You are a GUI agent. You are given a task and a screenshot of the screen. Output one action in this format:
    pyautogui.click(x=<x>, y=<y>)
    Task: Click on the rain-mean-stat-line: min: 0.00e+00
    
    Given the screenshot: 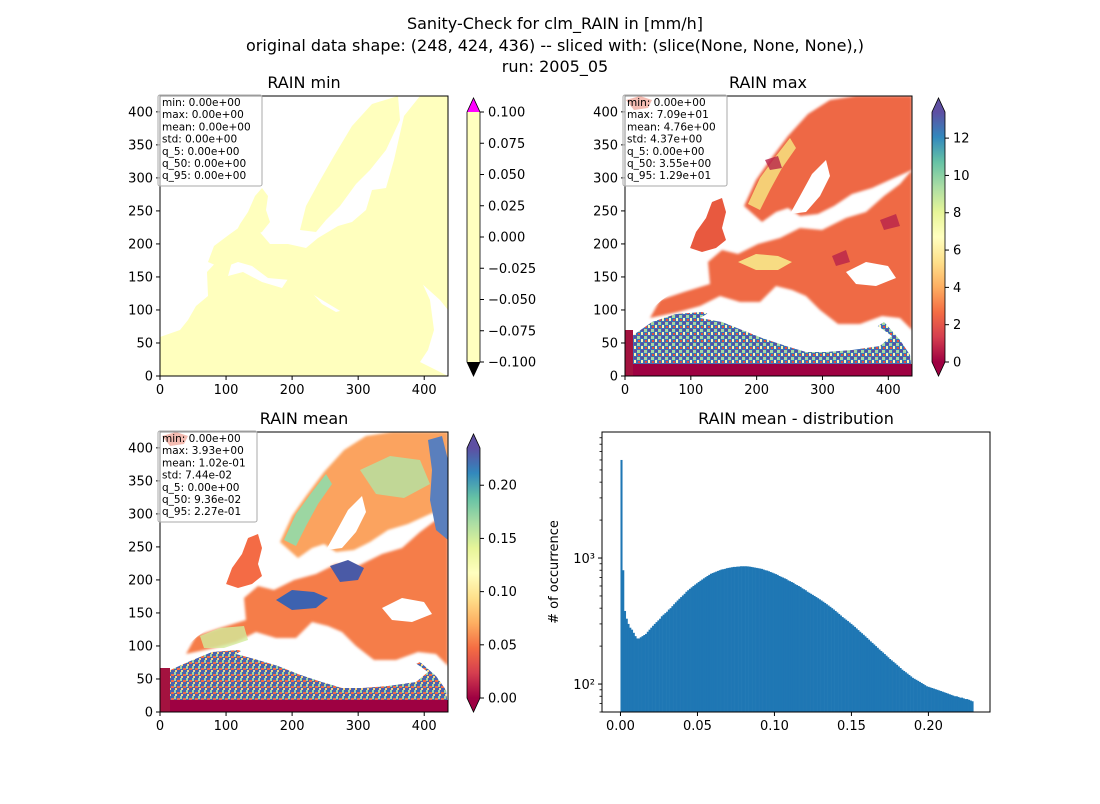 What is the action you would take?
    pyautogui.click(x=201, y=439)
    